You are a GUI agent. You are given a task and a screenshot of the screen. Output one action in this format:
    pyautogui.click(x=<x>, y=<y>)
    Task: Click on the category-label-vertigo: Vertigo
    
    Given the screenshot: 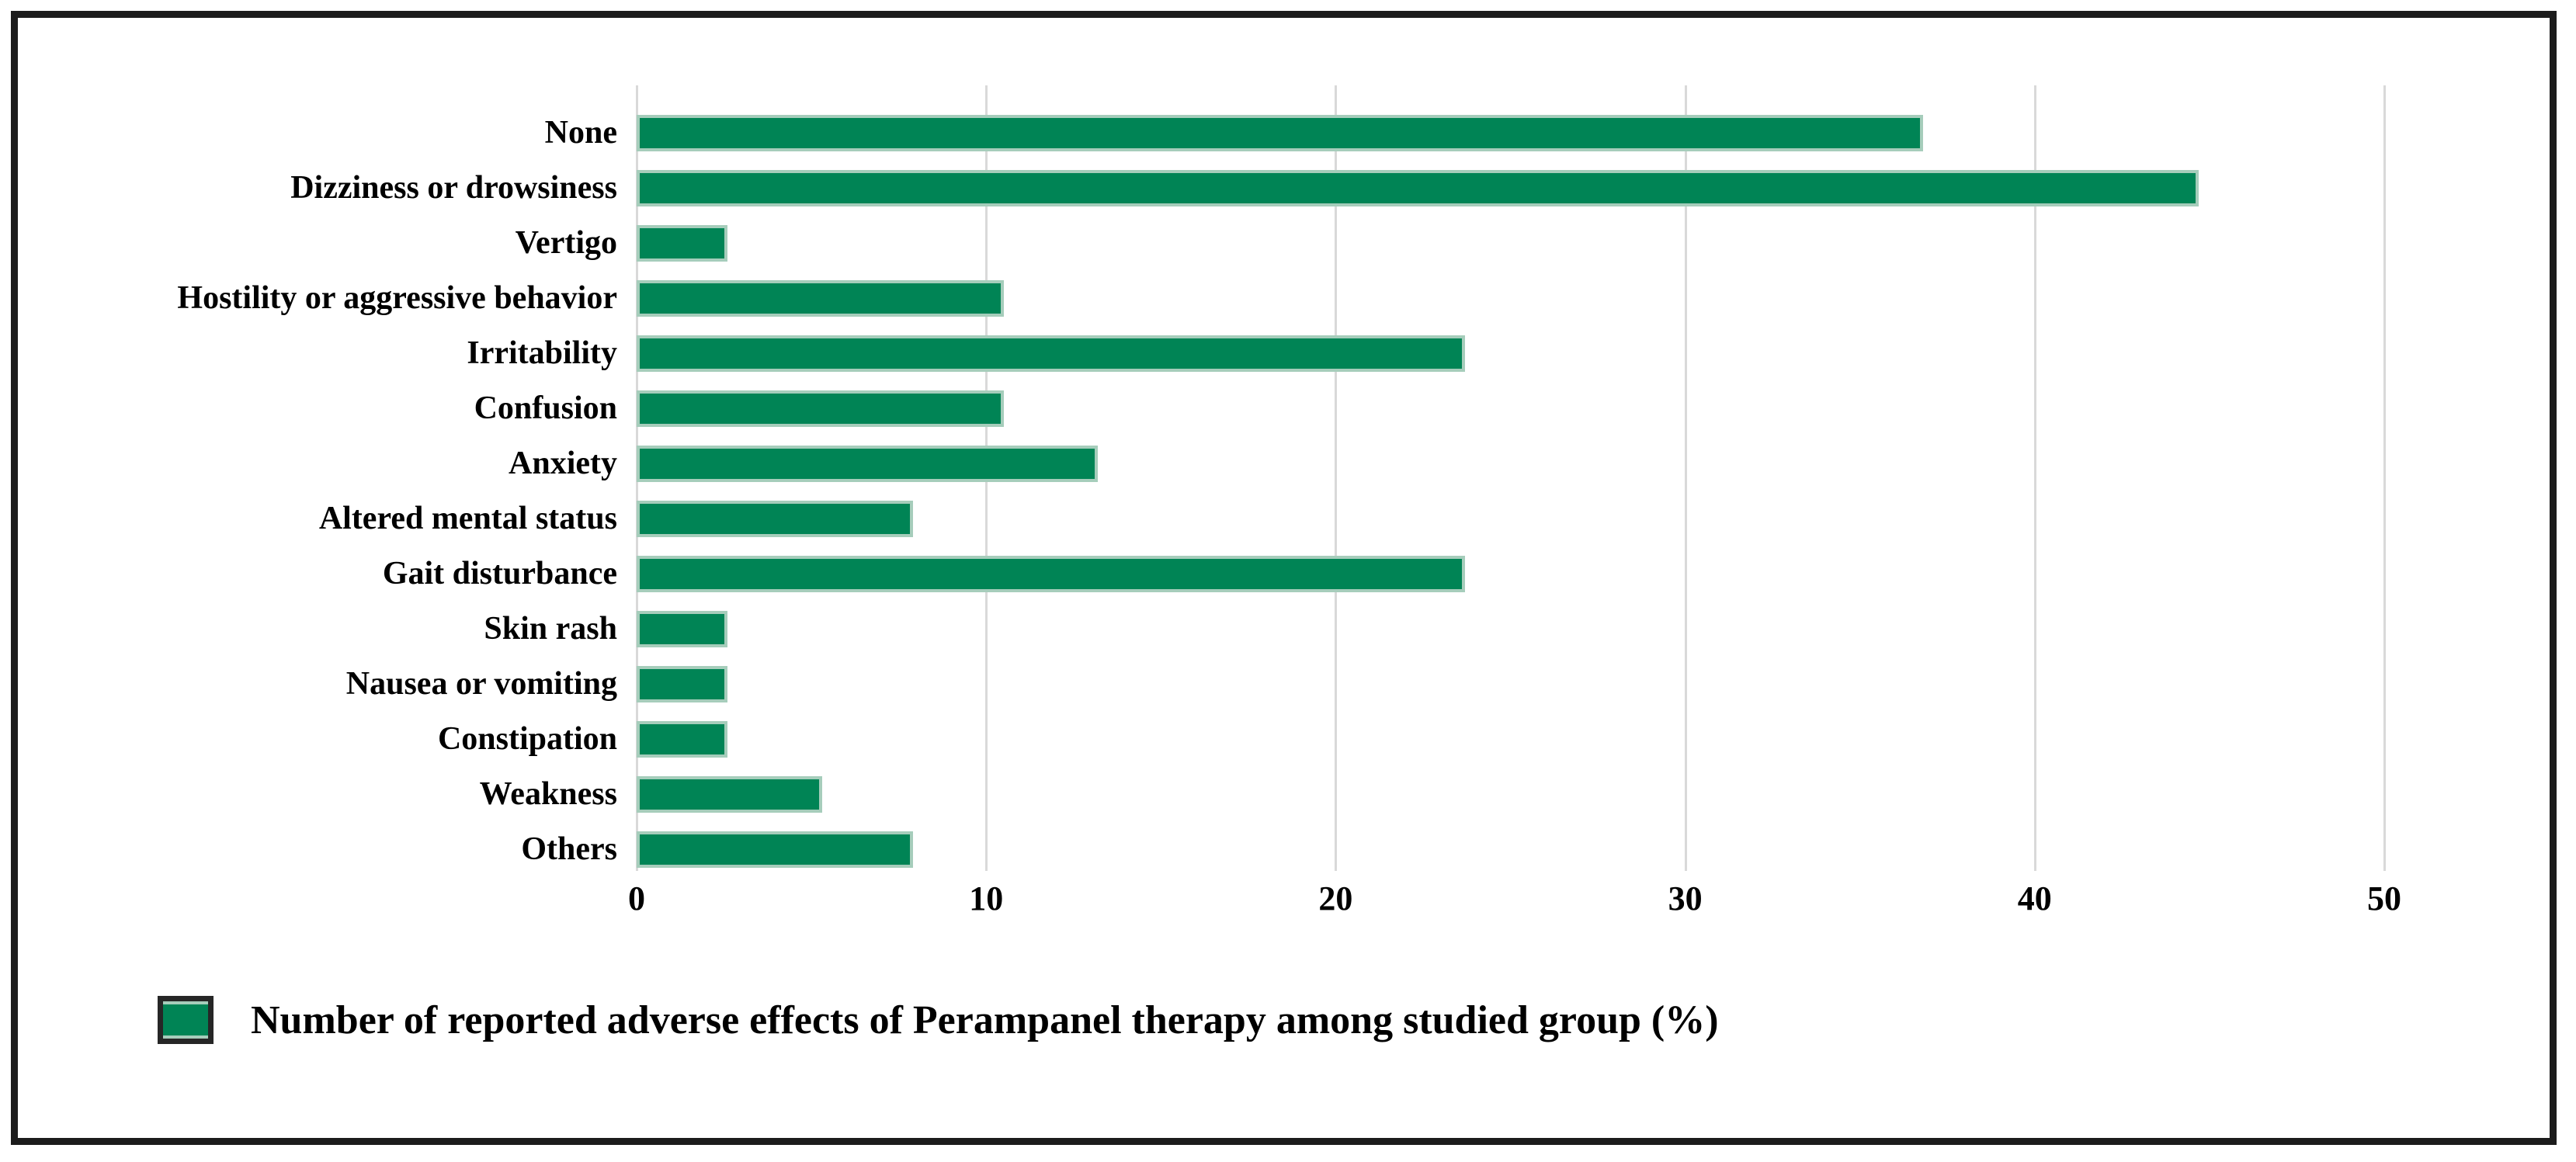 What is the action you would take?
    pyautogui.click(x=566, y=243)
    